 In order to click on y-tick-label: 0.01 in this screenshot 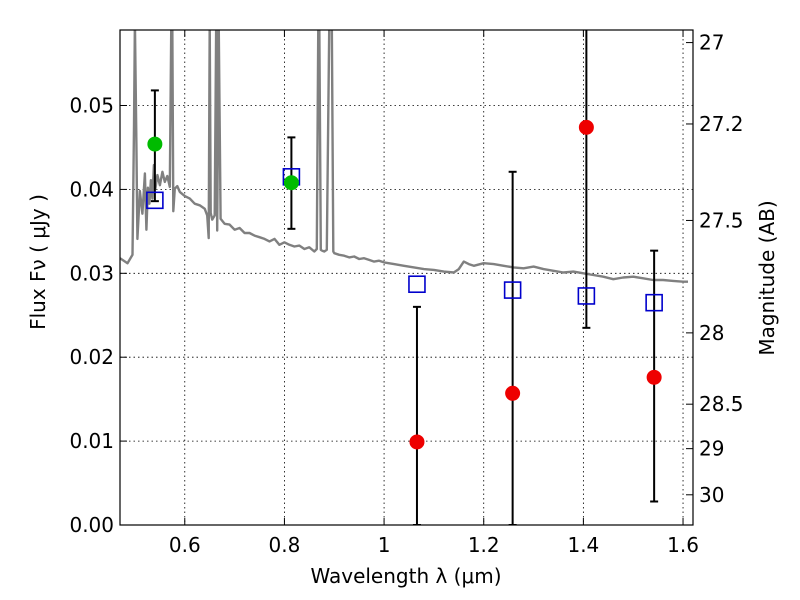, I will do `click(91, 441)`.